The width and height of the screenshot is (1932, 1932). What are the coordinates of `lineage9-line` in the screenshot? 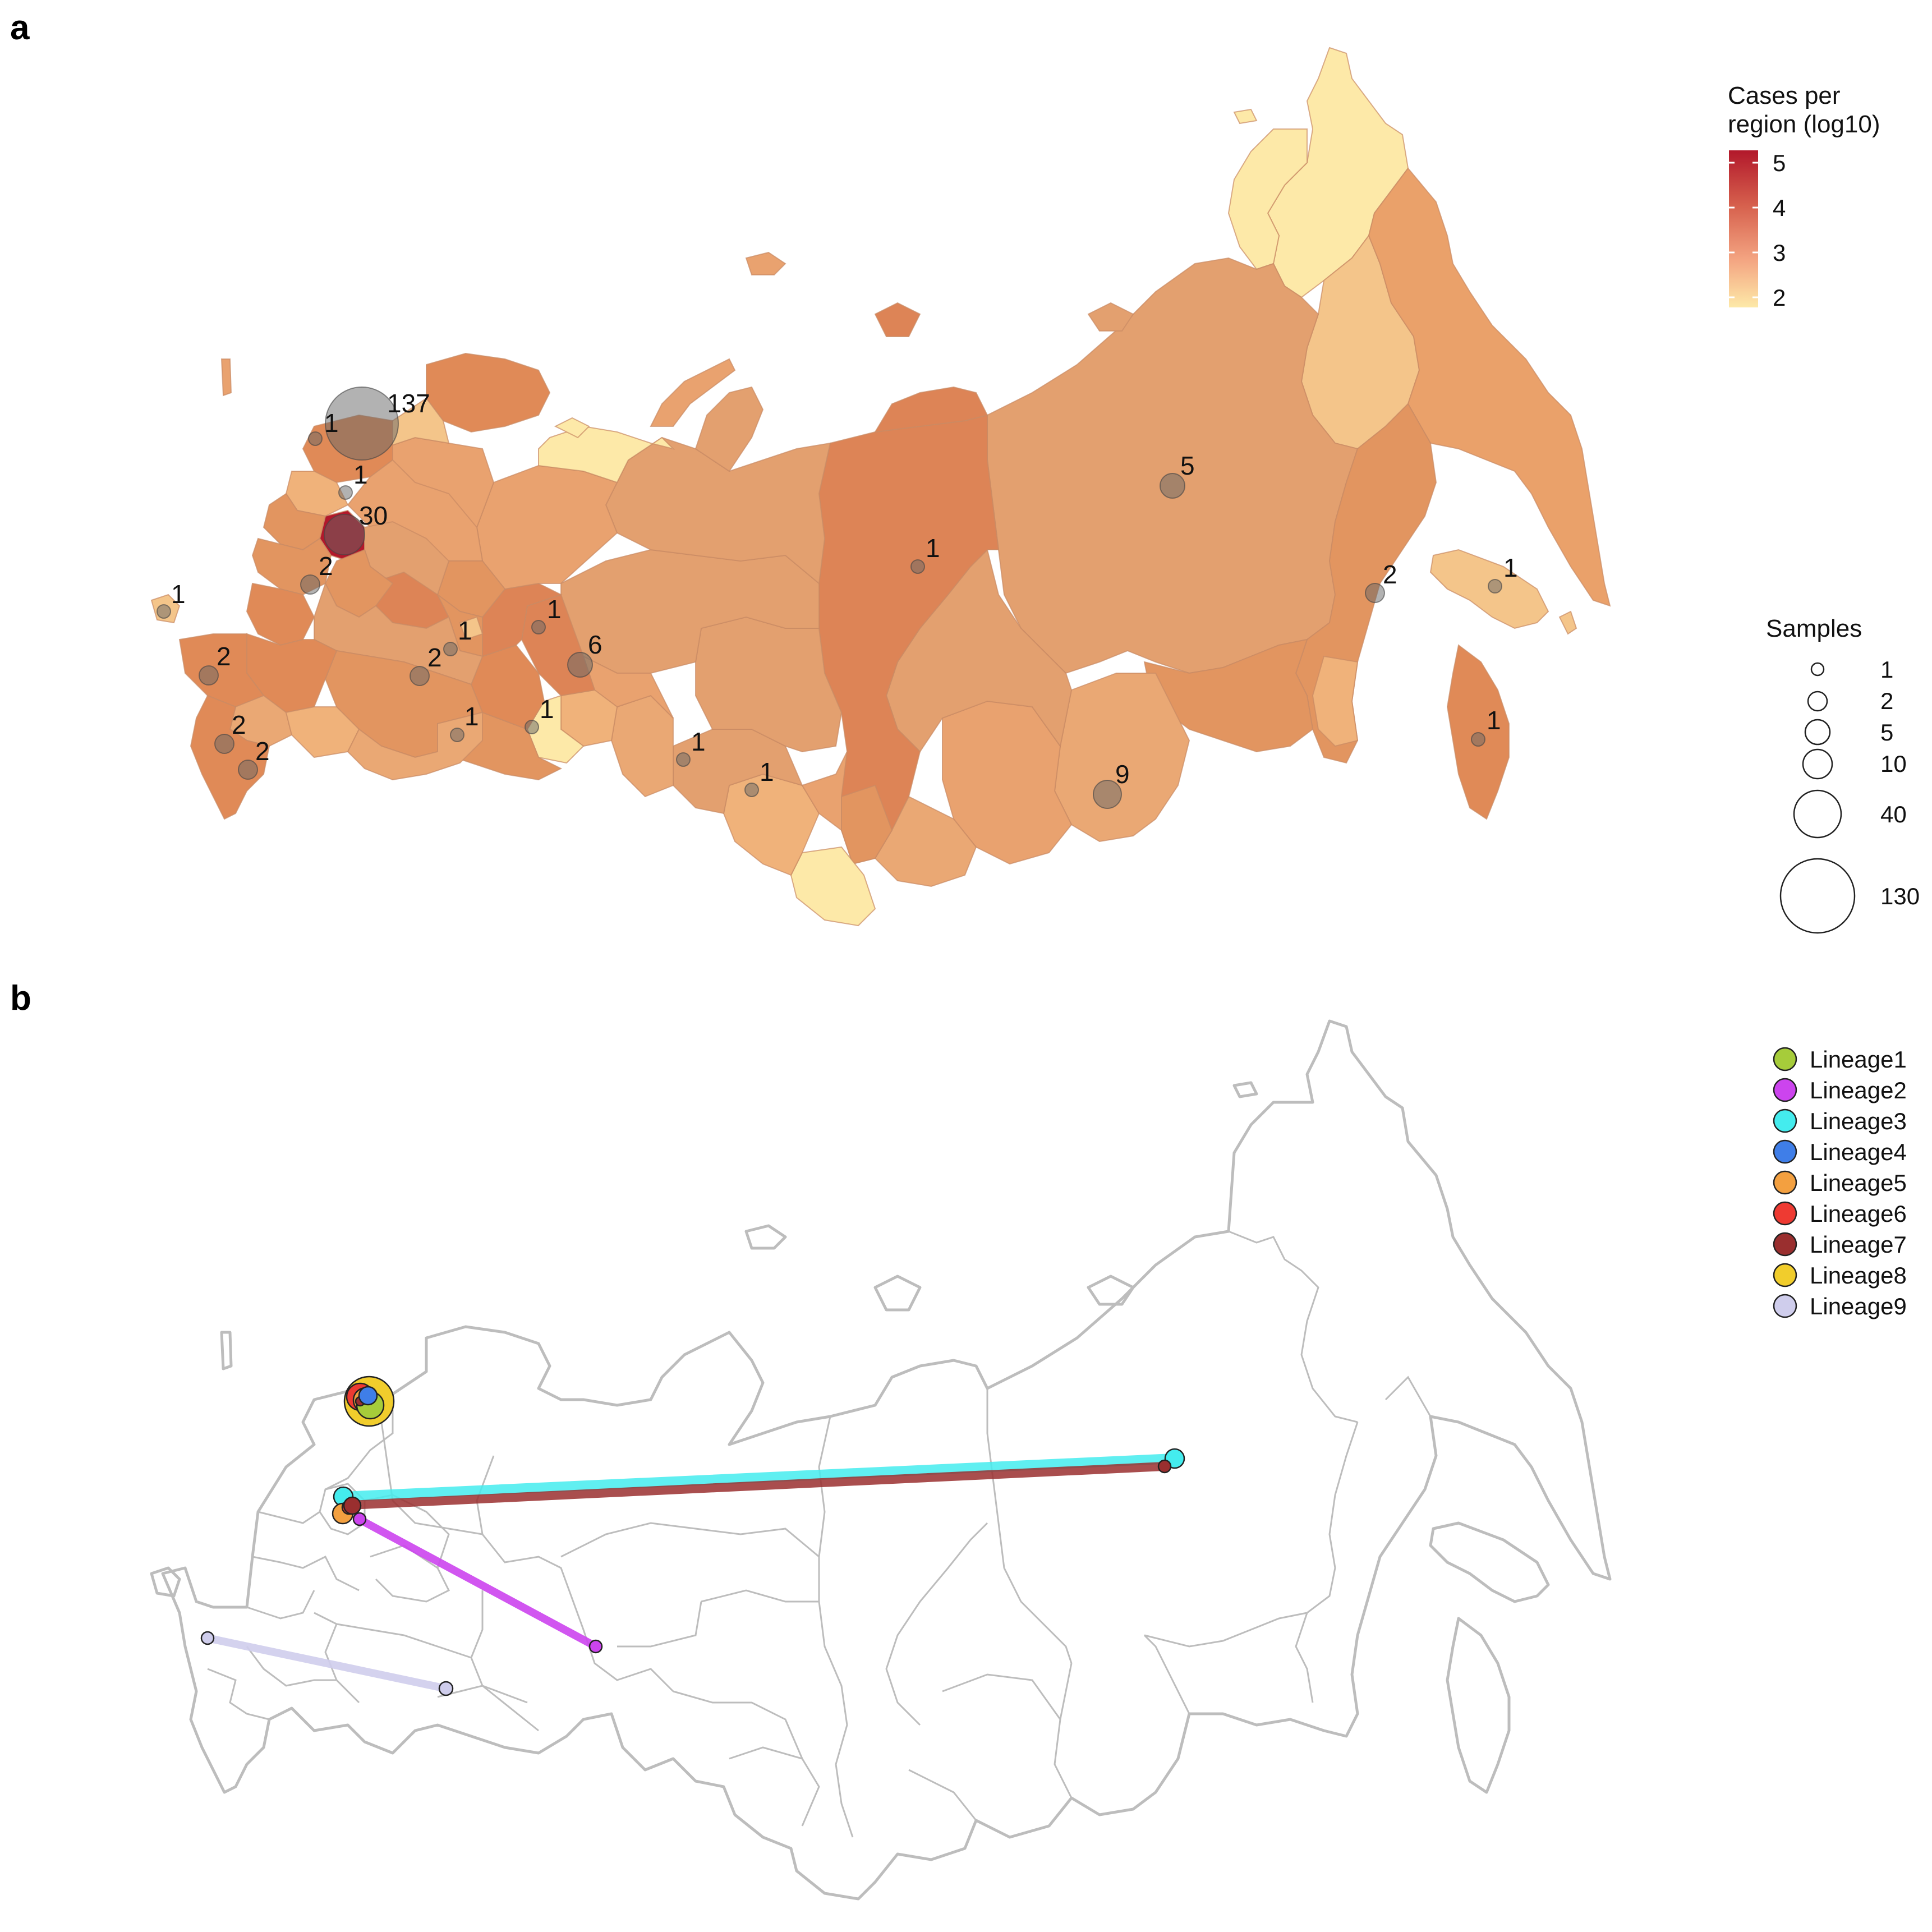 It's located at (327, 1663).